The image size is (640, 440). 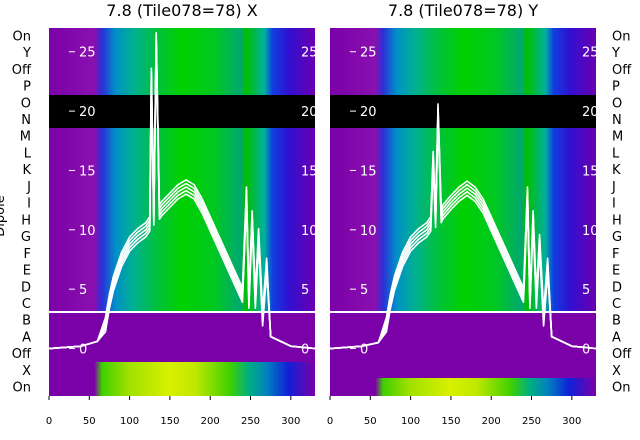 I want to click on row-label-left: J, so click(x=28, y=187).